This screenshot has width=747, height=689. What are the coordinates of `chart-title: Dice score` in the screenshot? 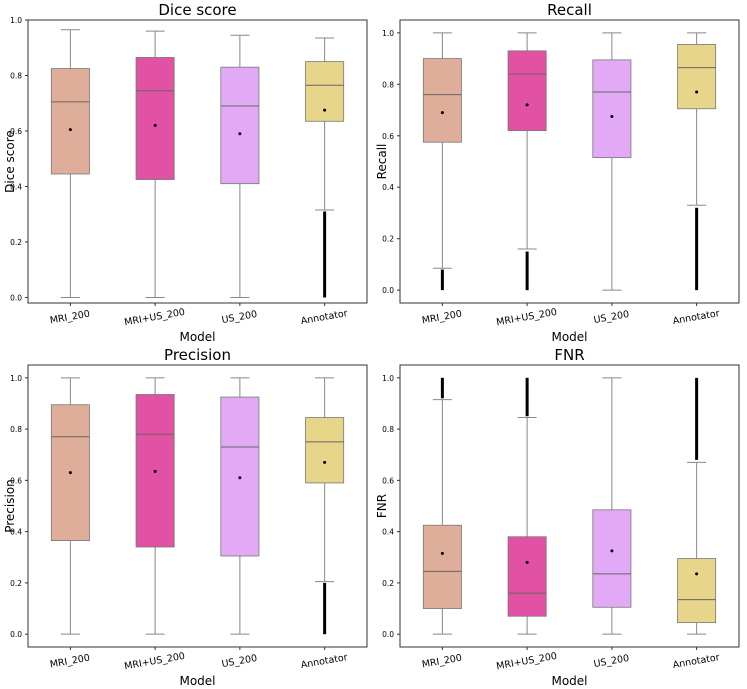 It's located at (197, 10).